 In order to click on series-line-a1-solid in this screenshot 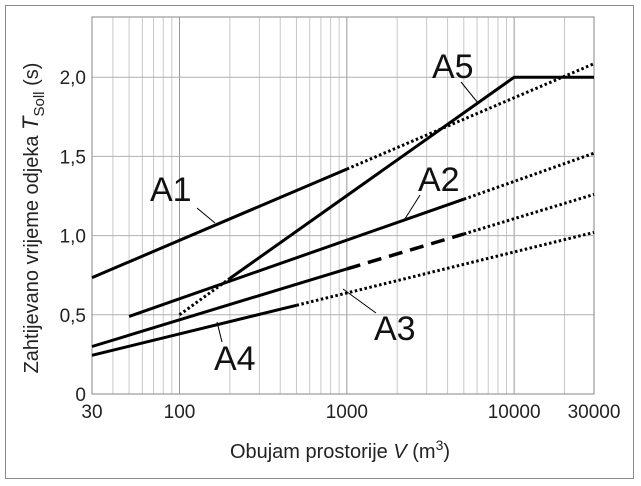, I will do `click(219, 223)`.